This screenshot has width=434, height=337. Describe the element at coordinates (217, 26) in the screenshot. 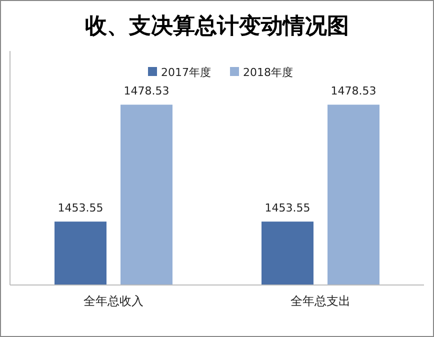

I see `chart-title: 收、支决算总计变动情况图` at that location.